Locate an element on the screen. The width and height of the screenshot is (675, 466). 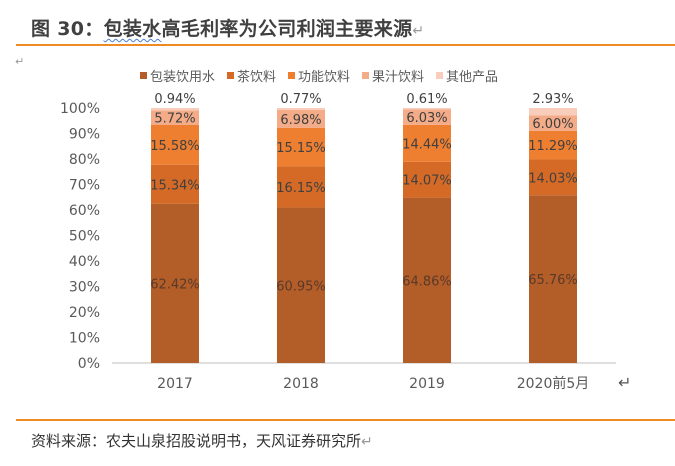
data-label: 6.00% is located at coordinates (552, 124).